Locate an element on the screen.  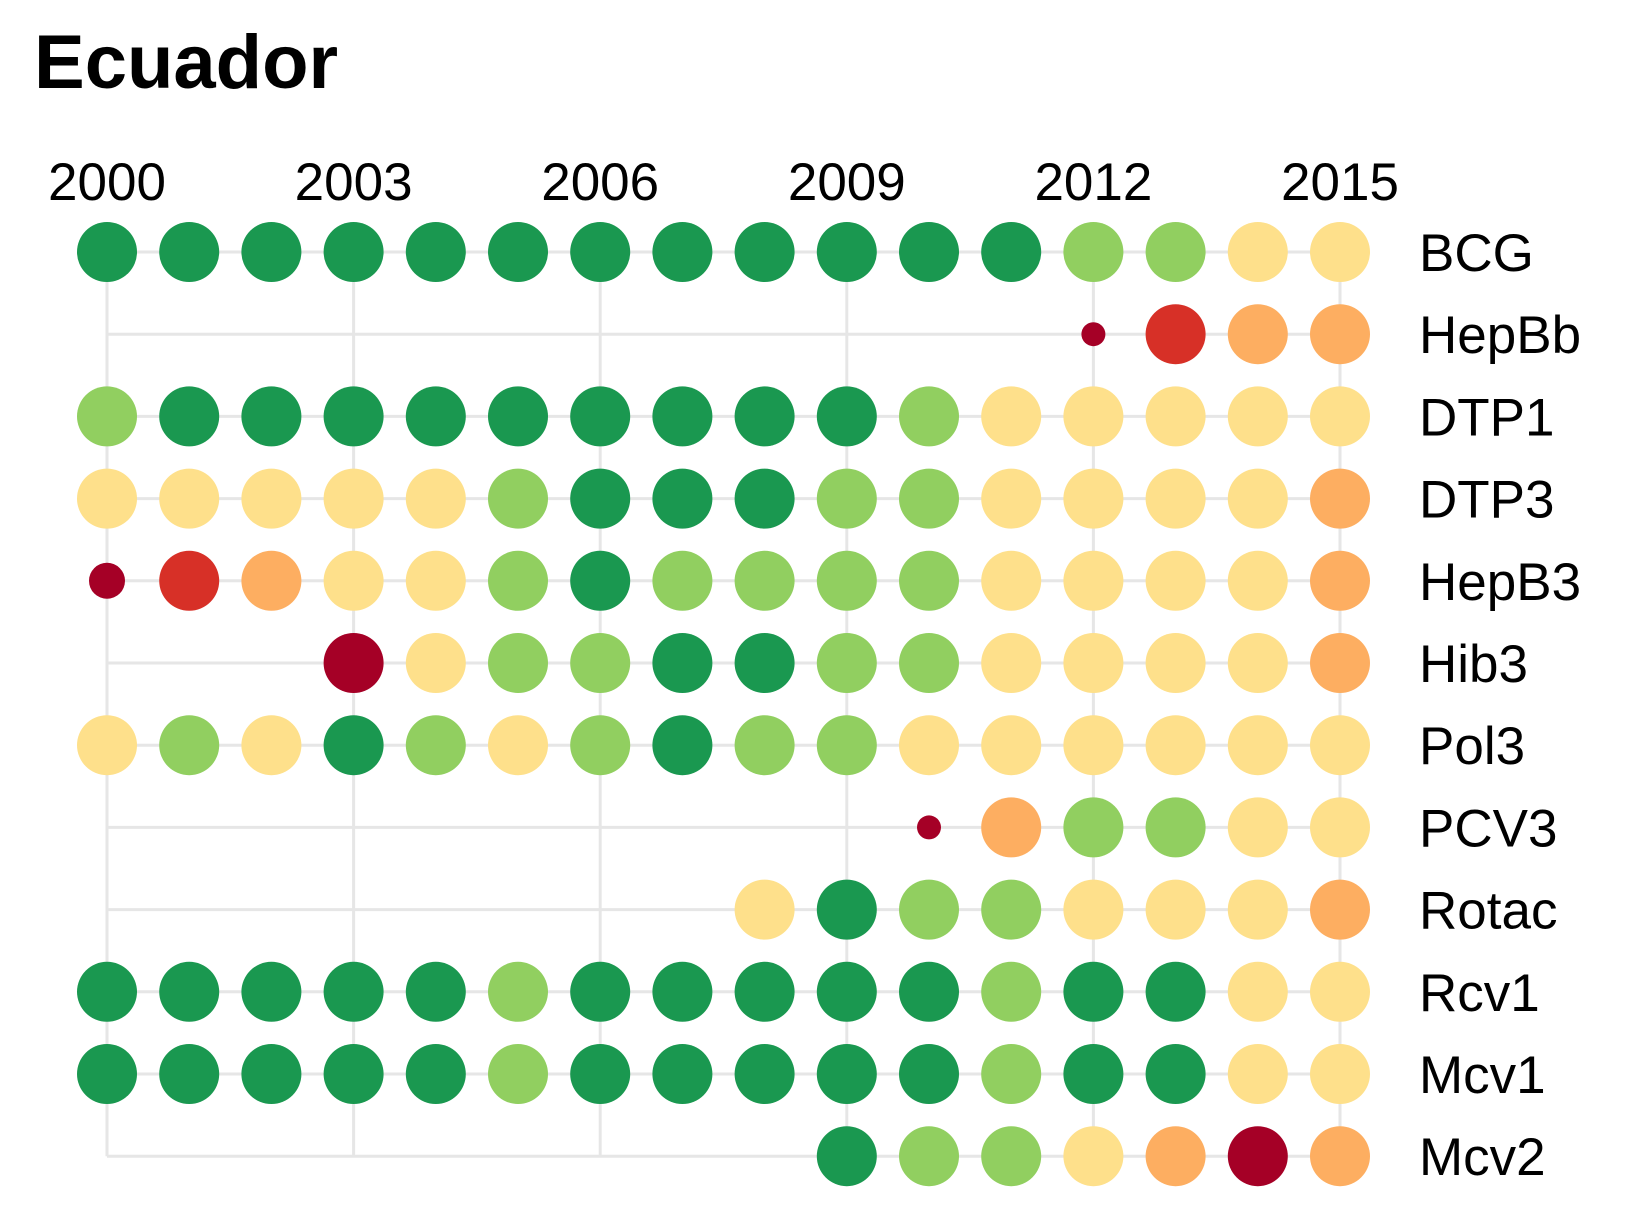
dot-dtp1-2003 is located at coordinates (353, 416).